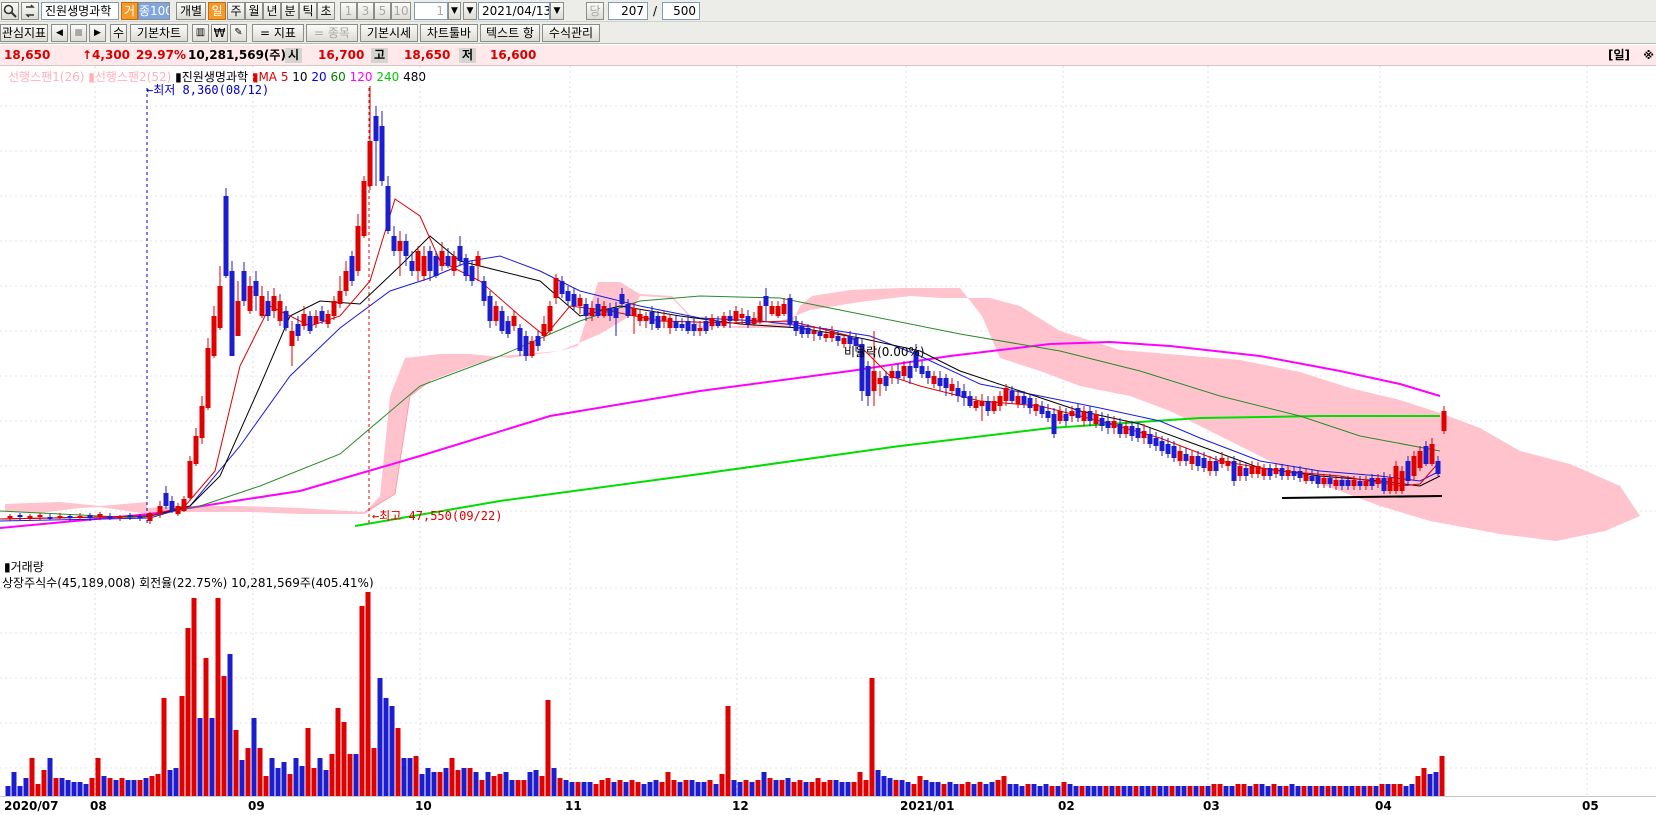 Image resolution: width=1656 pixels, height=815 pixels. I want to click on date-field: 2021/04/13, so click(514, 11).